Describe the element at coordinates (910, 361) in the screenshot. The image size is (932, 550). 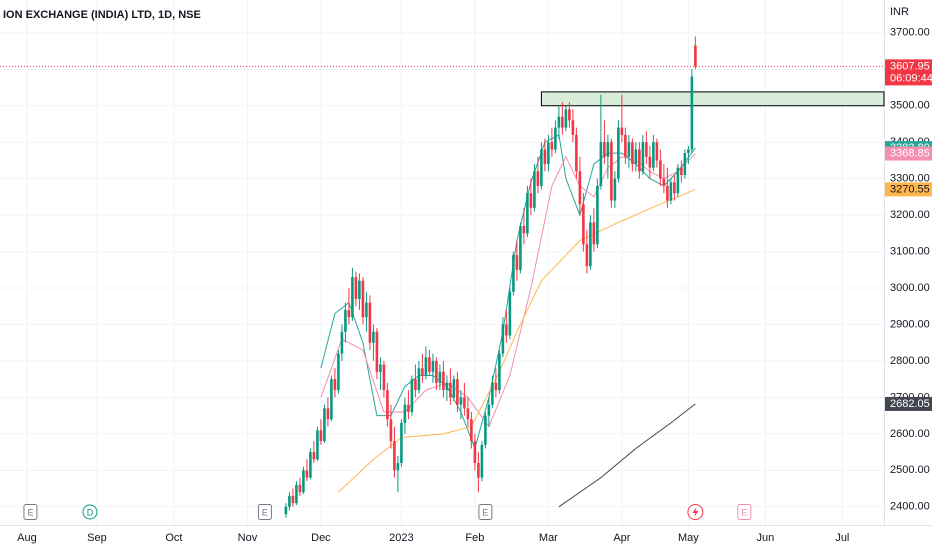
I see `y-tick-label: 2800.00` at that location.